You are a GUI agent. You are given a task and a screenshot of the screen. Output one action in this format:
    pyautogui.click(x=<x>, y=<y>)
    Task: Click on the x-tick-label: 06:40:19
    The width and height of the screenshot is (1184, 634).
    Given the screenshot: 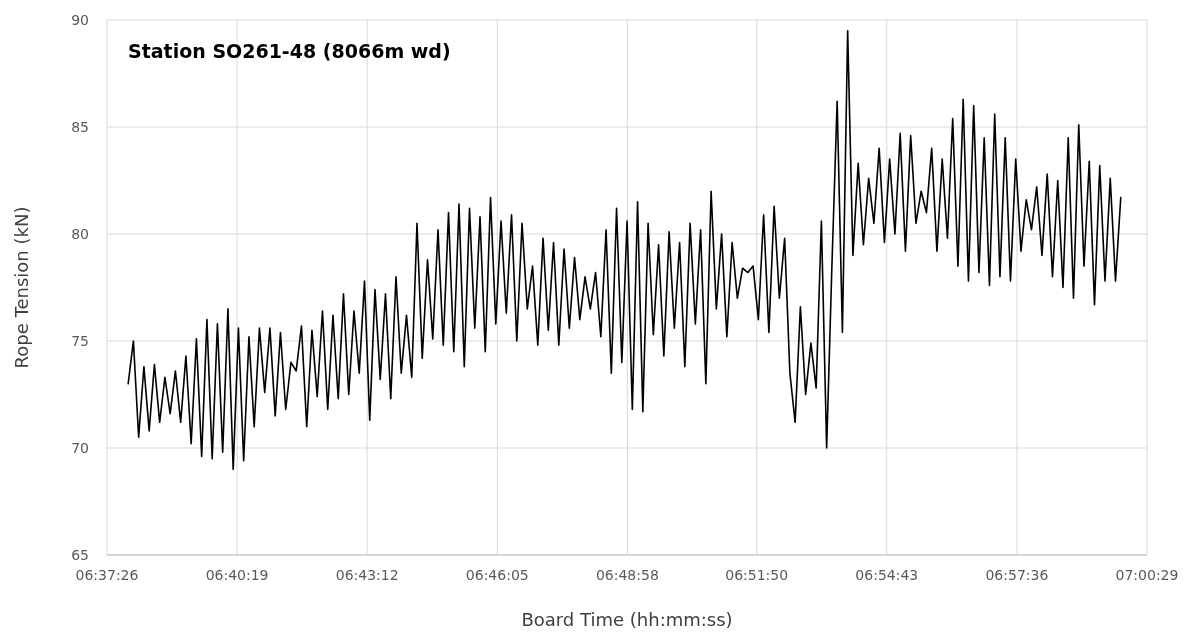 What is the action you would take?
    pyautogui.click(x=237, y=575)
    